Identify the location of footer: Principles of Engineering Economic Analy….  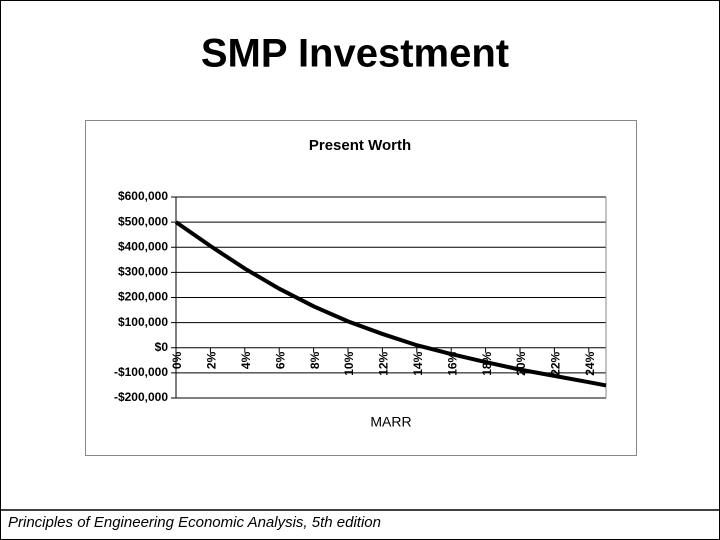
(194, 522).